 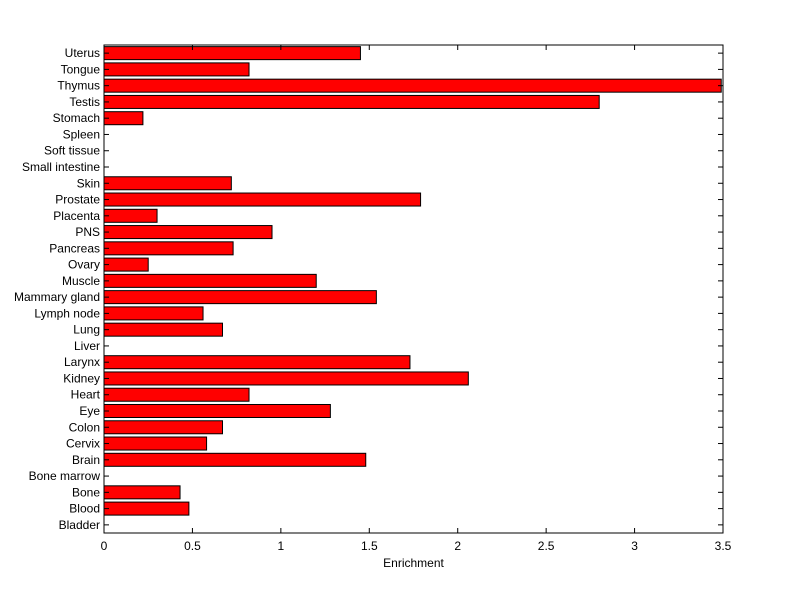 I want to click on bar-placenta, so click(x=130, y=215).